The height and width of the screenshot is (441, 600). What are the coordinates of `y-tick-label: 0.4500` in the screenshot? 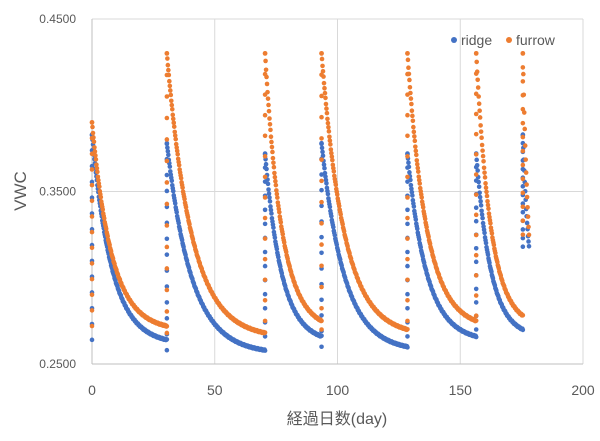 It's located at (57, 19).